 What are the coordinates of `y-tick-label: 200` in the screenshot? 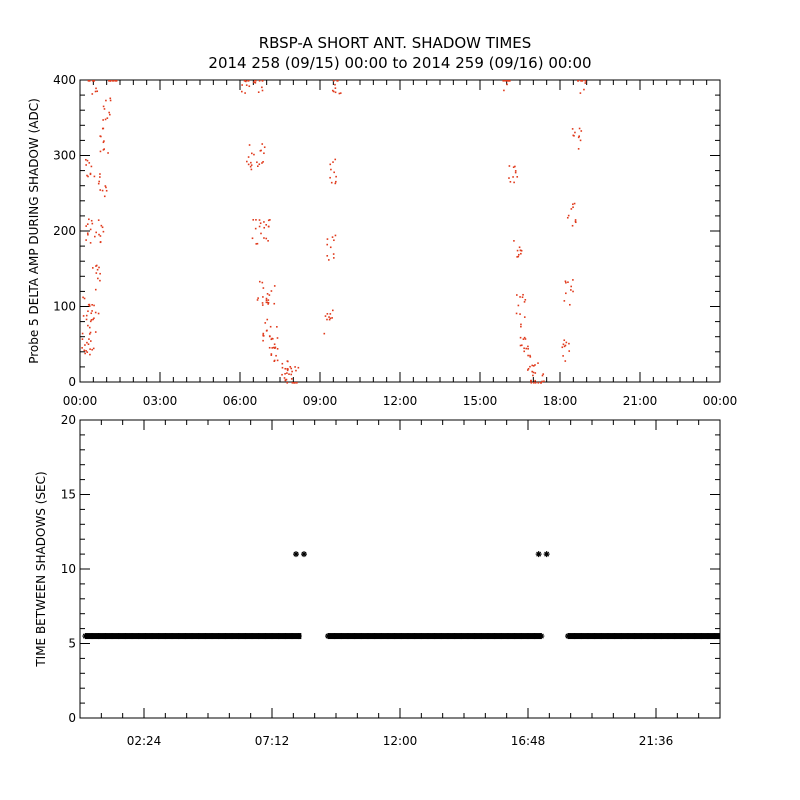 It's located at (64, 231).